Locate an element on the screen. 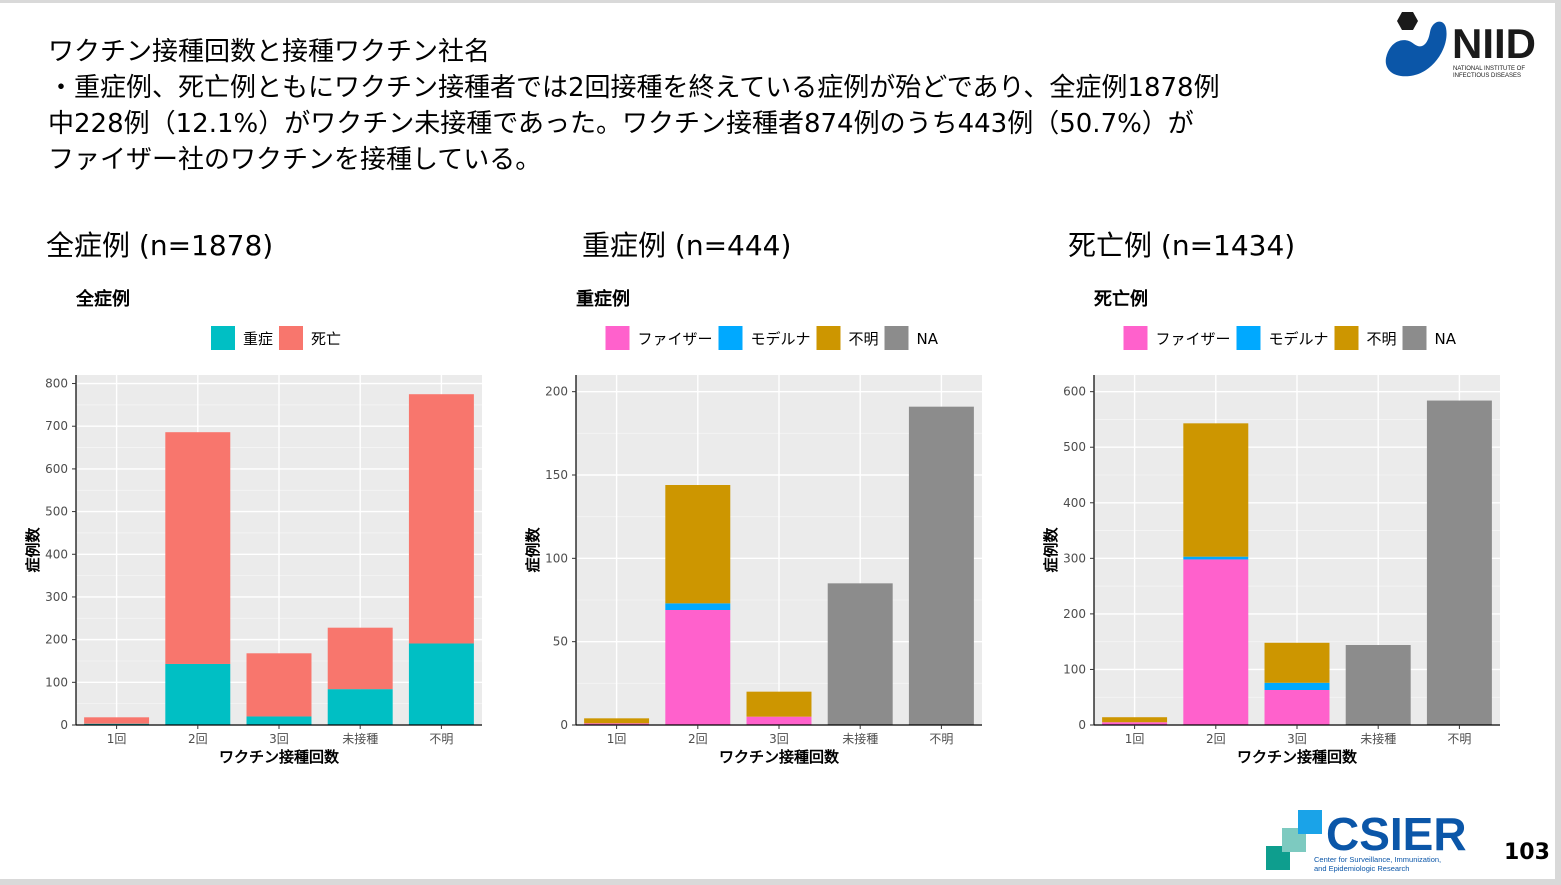 Image resolution: width=1561 pixels, height=885 pixels. legend-label: 重症 is located at coordinates (258, 339).